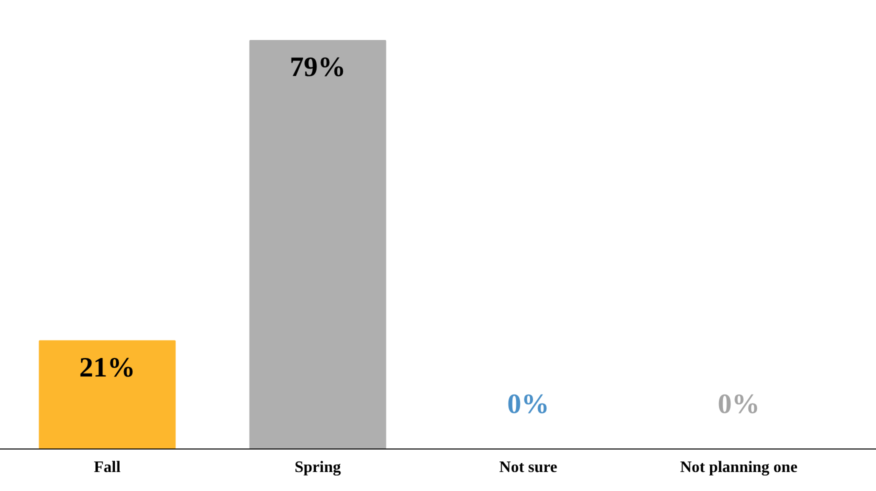  Describe the element at coordinates (528, 467) in the screenshot. I see `x-tick-label: Not sure` at that location.